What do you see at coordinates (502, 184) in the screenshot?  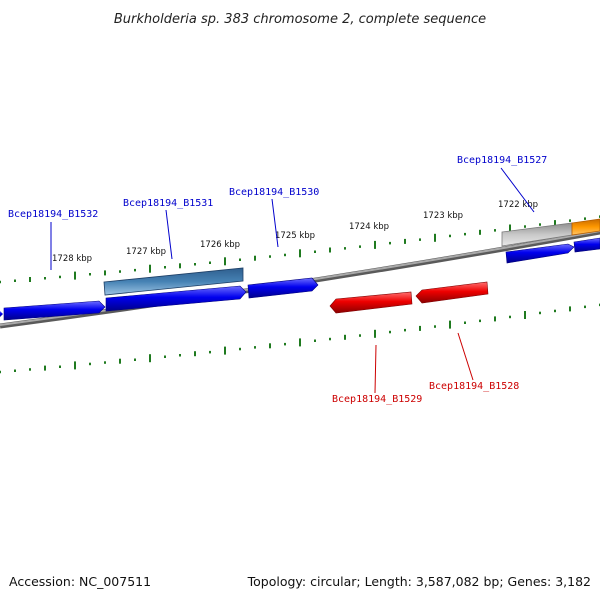 I see `label-group-b1527: Bcep18194_B1527` at bounding box center [502, 184].